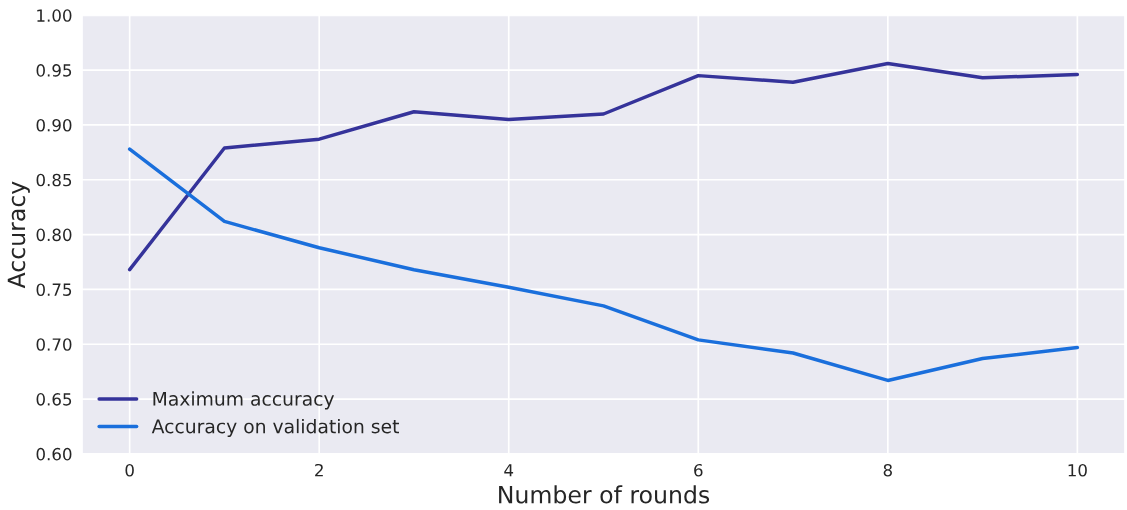 Image resolution: width=1127 pixels, height=510 pixels. What do you see at coordinates (604, 494) in the screenshot?
I see `x-axis-title: Number of rounds` at bounding box center [604, 494].